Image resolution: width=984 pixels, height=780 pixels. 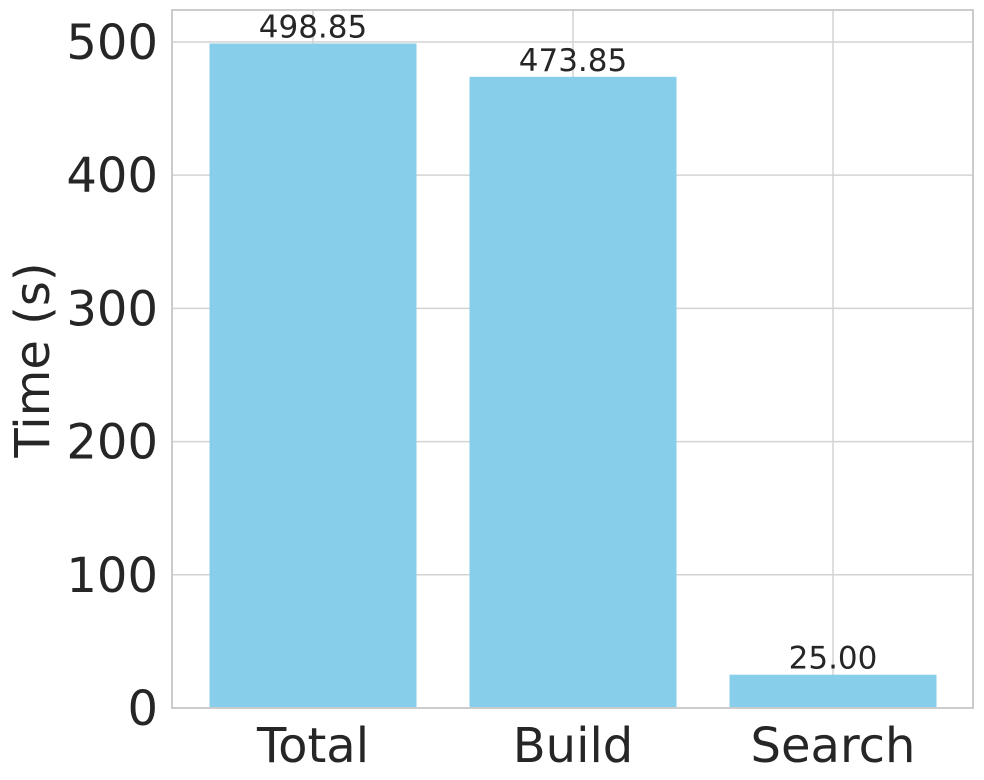 I want to click on y-tick-label: 300, so click(x=112, y=309).